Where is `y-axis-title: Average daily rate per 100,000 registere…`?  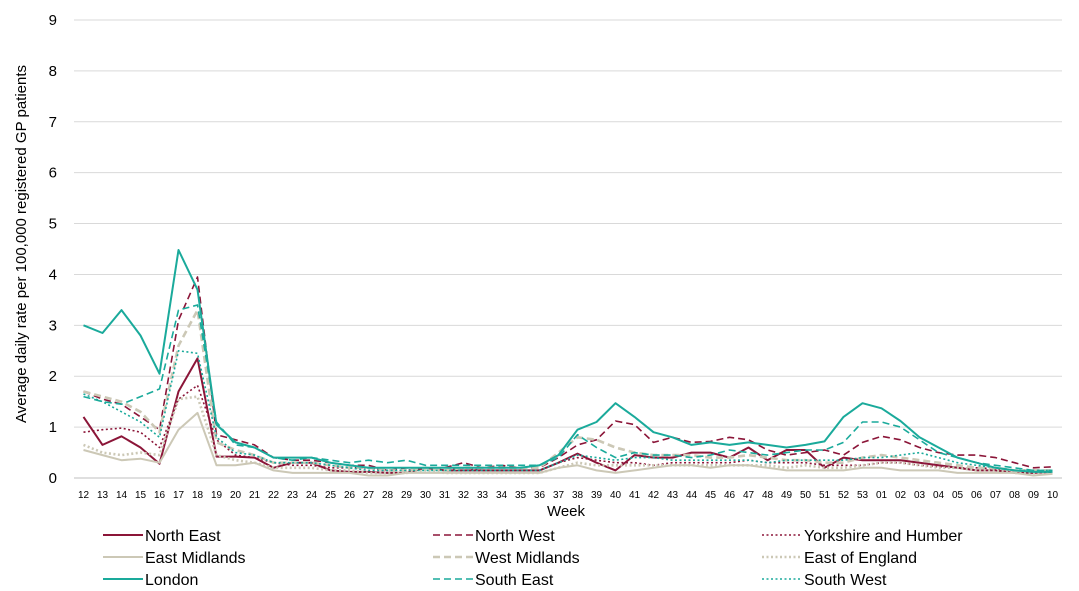 y-axis-title: Average daily rate per 100,000 registere… is located at coordinates (21, 244).